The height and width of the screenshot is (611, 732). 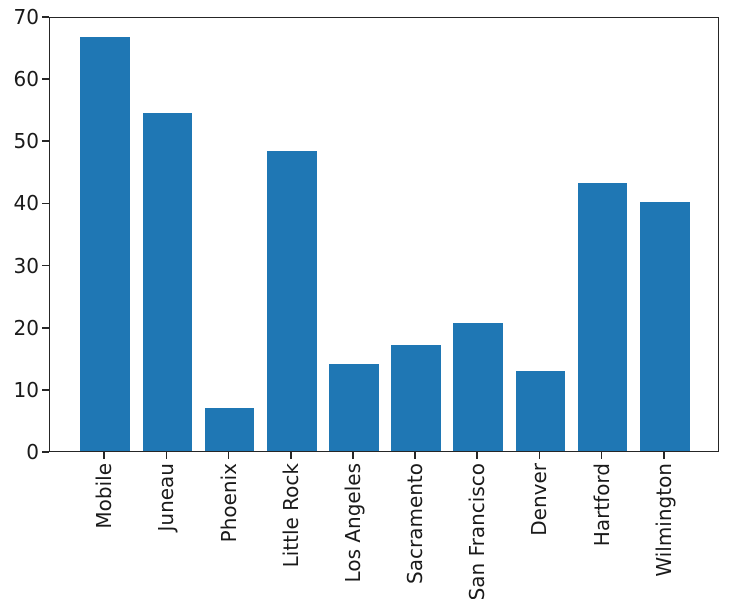 I want to click on x-axis-tick-label-anchor: Hartford, so click(x=601, y=505).